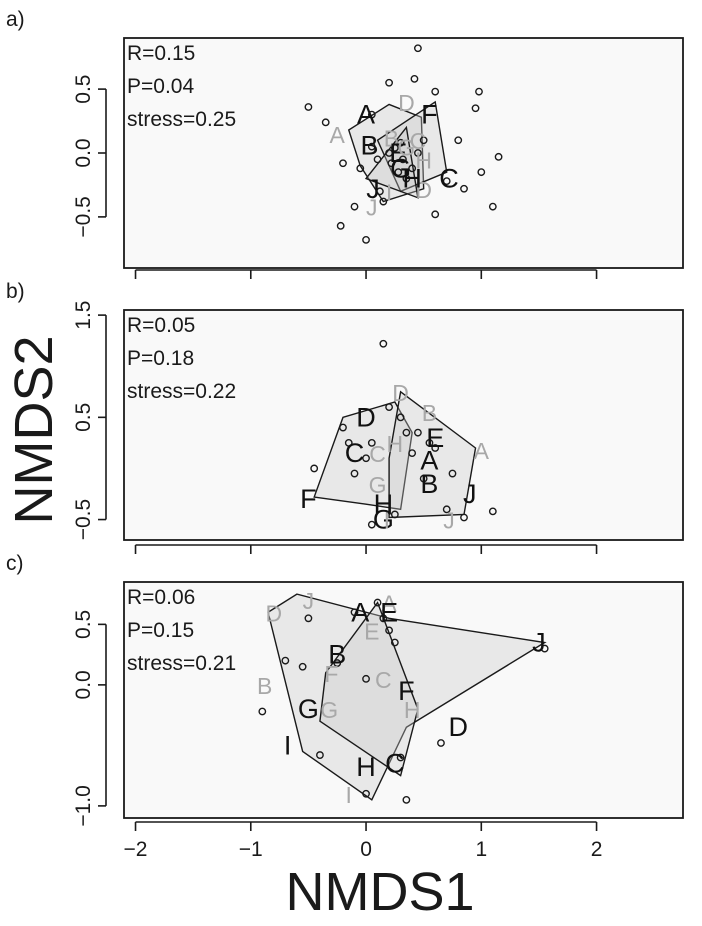  What do you see at coordinates (160, 86) in the screenshot?
I see `stat-p: P=0.04` at bounding box center [160, 86].